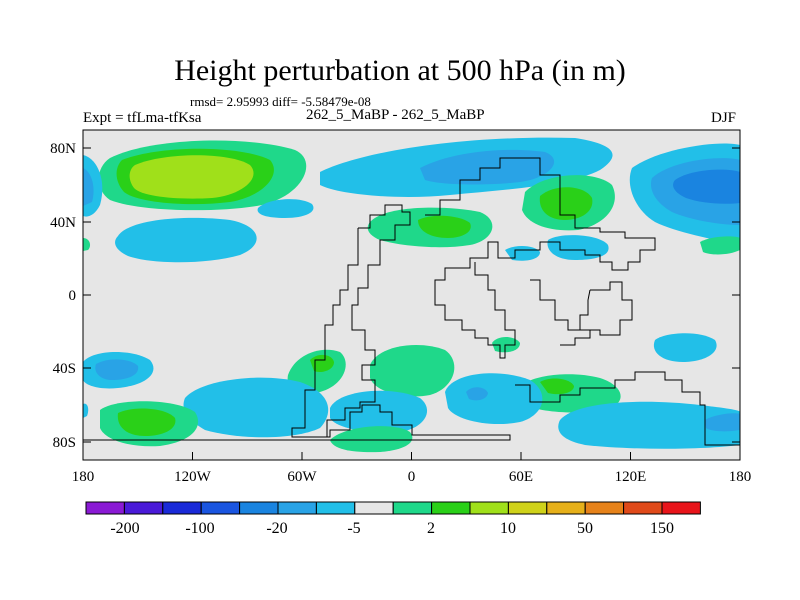  What do you see at coordinates (256, 407) in the screenshot?
I see `contour-negative-southern-ocean-pacific` at bounding box center [256, 407].